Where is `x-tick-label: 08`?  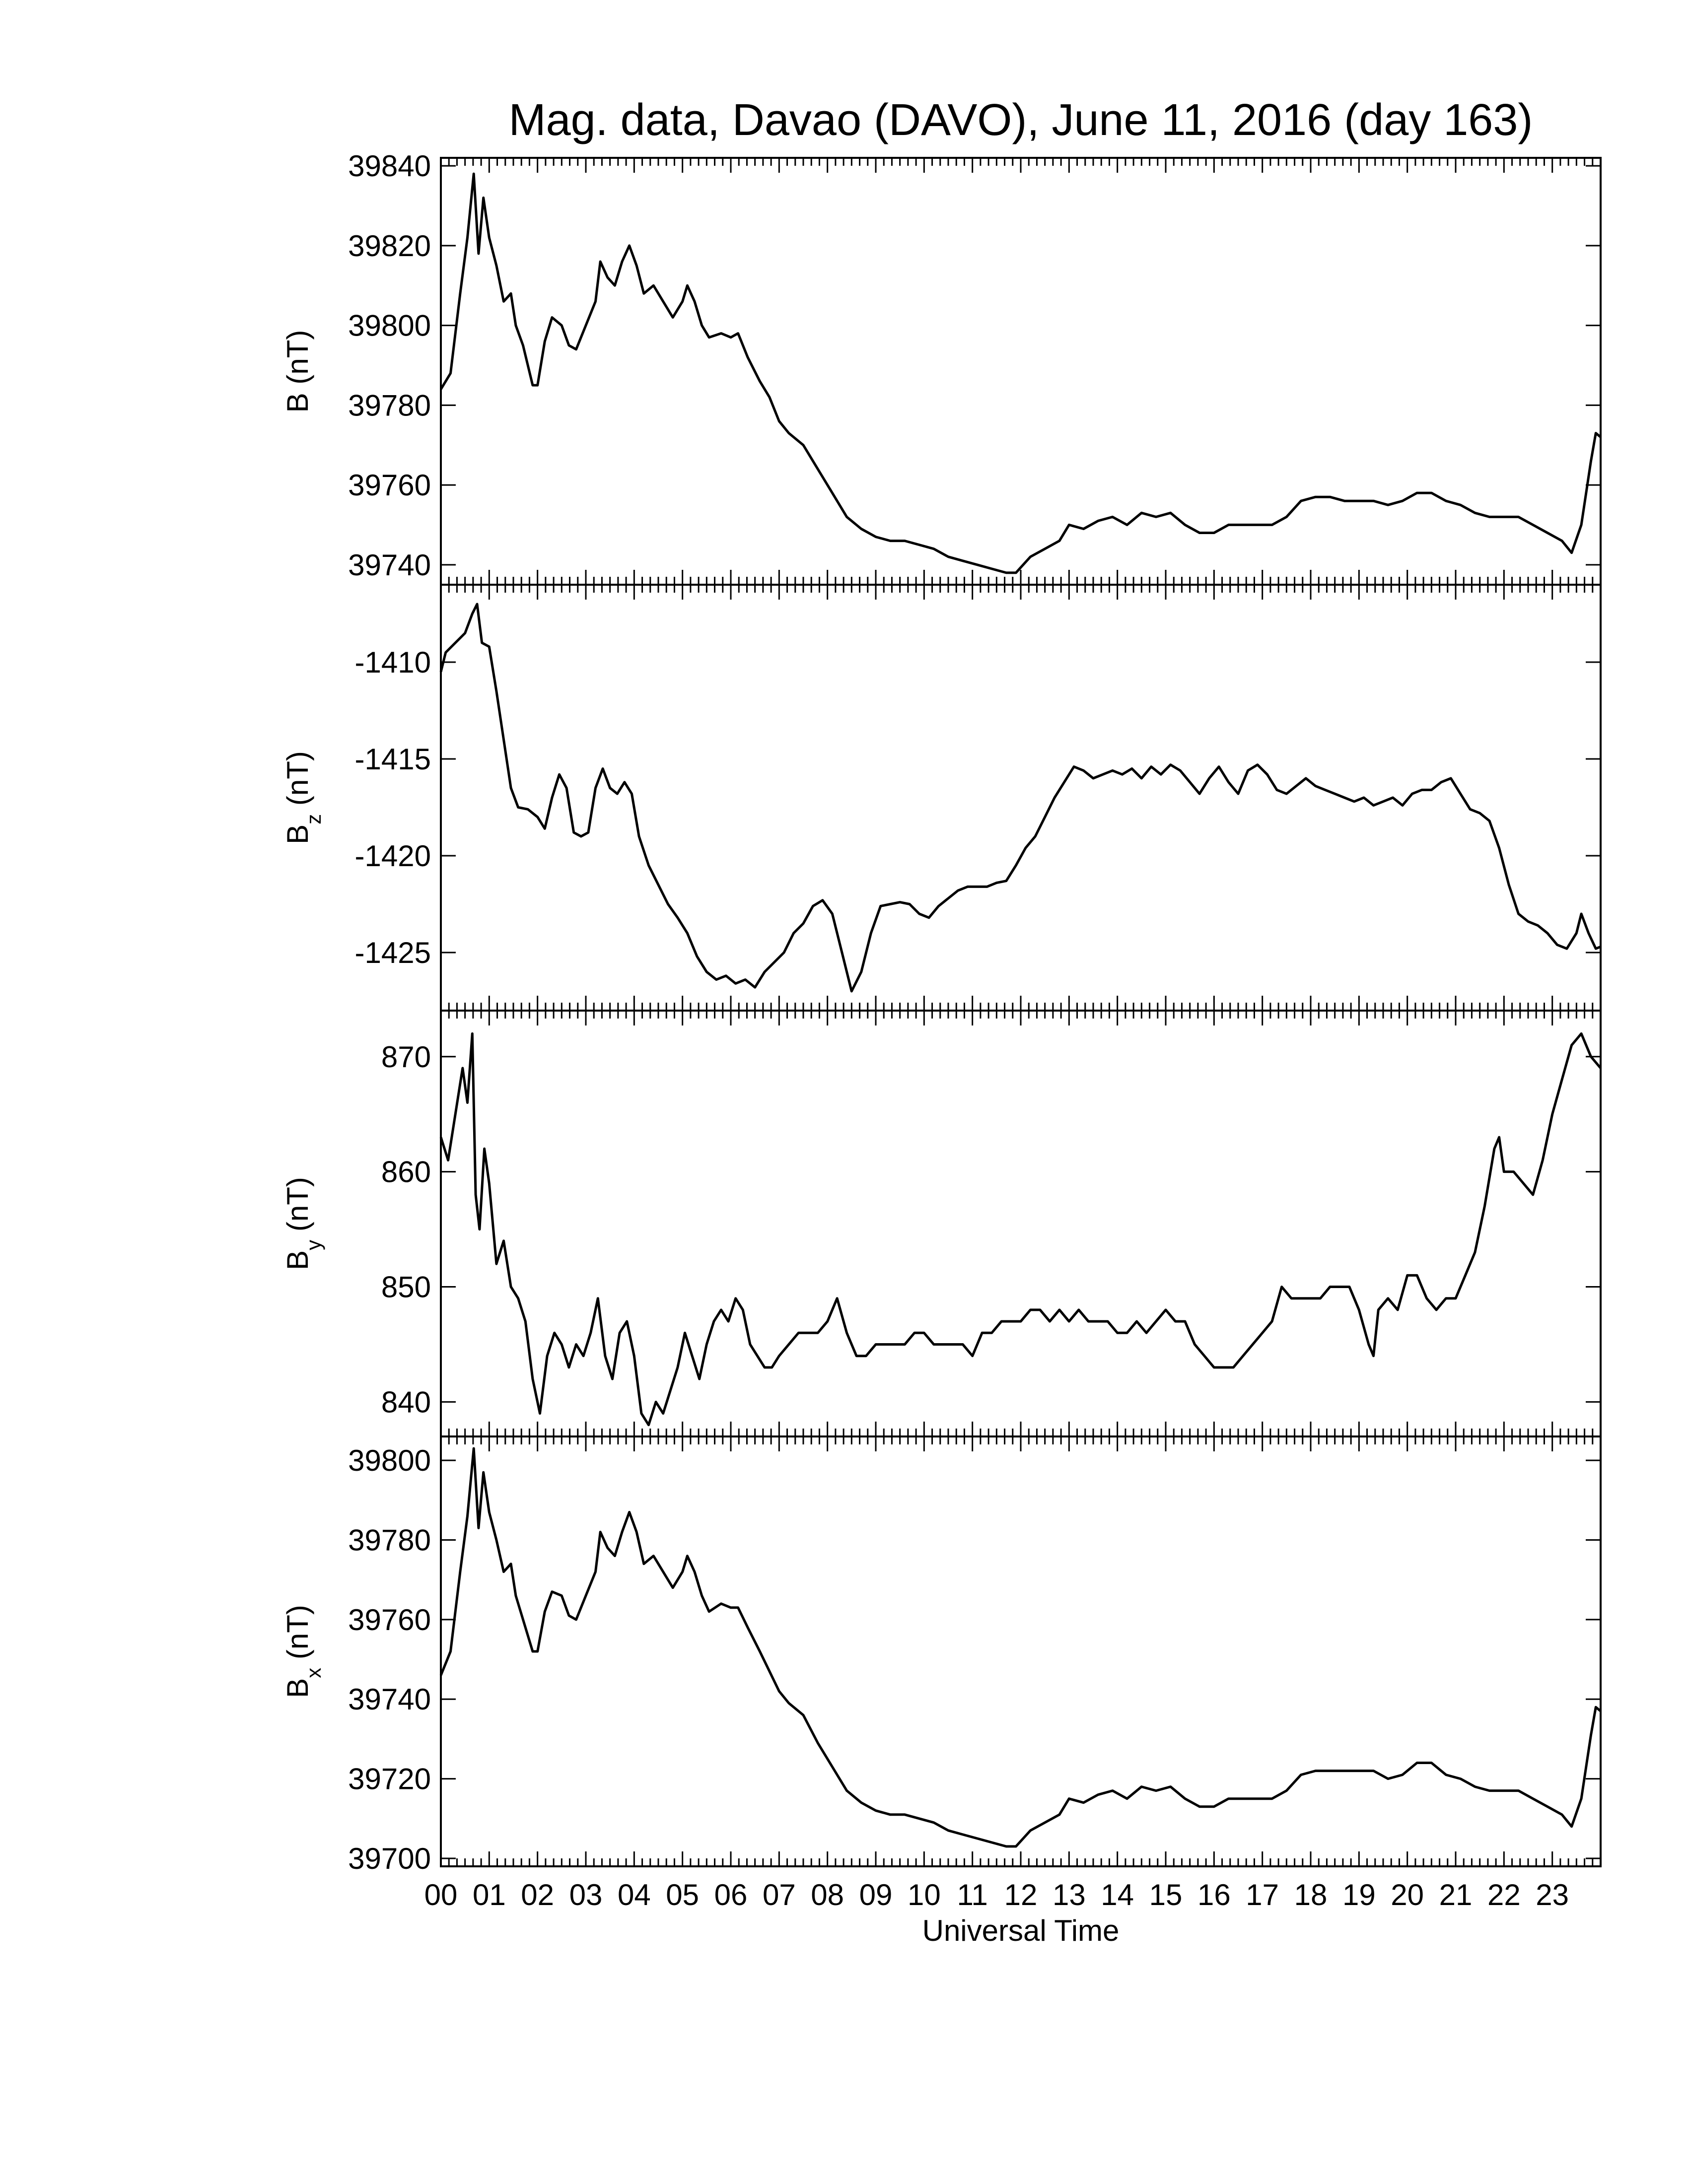 x-tick-label: 08 is located at coordinates (827, 1894).